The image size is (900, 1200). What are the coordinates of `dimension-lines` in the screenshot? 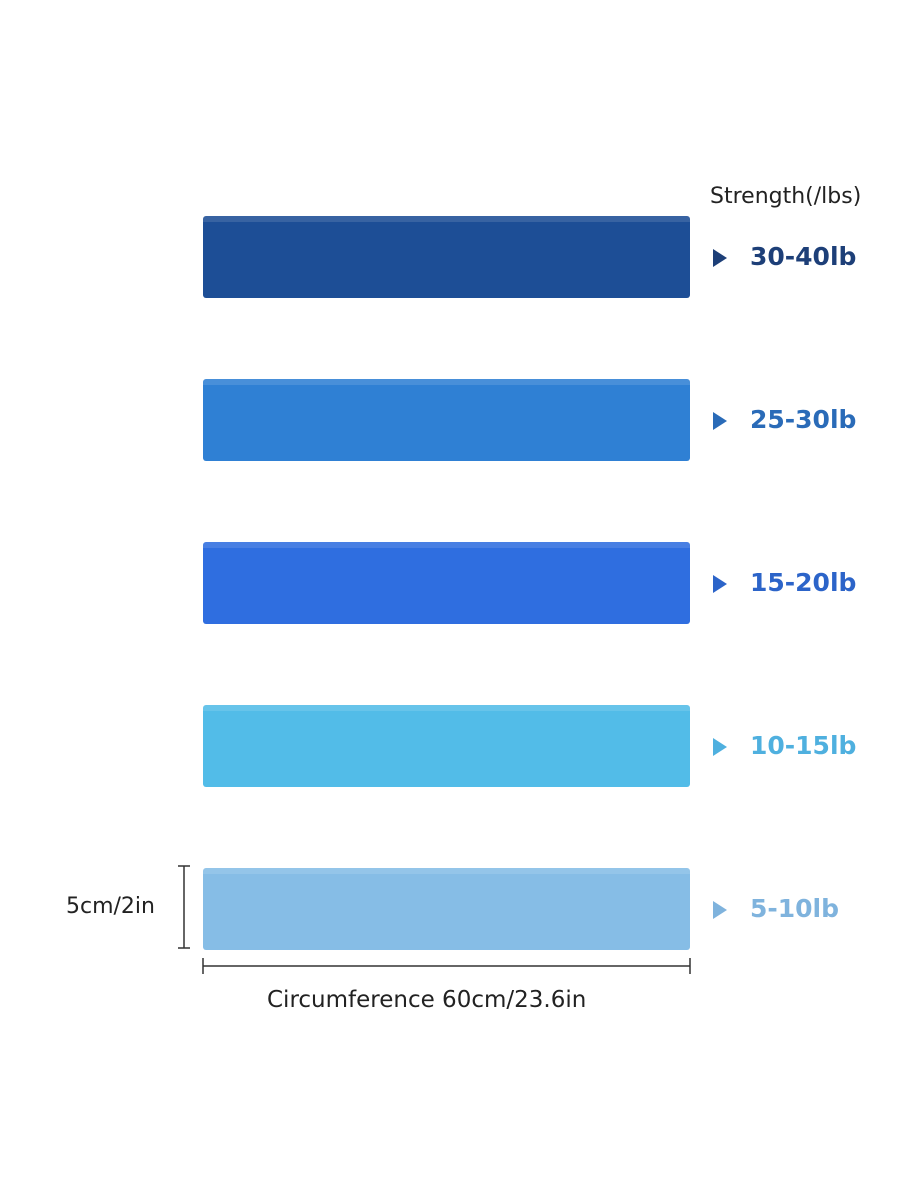 It's located at (434, 919).